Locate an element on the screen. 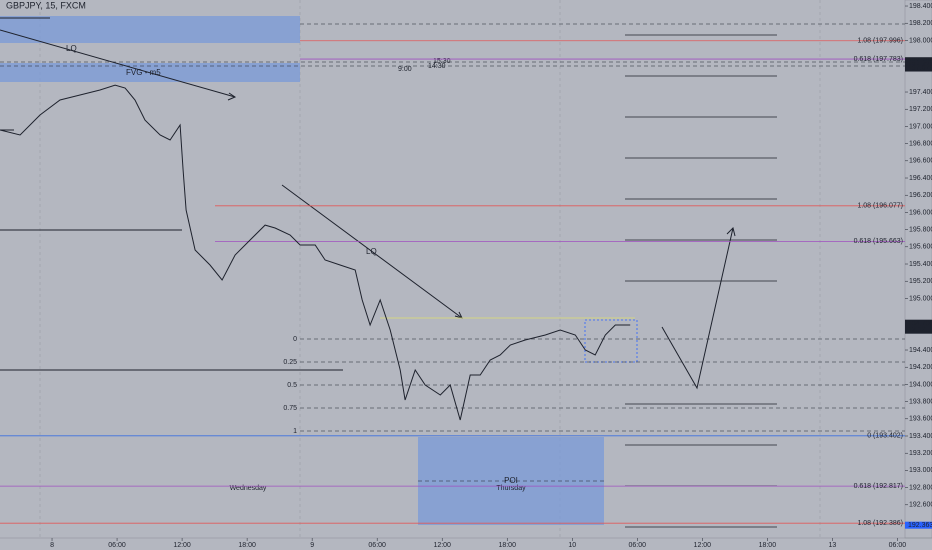 The height and width of the screenshot is (550, 932). fib-level-label: 1.08 (197.996) is located at coordinates (880, 41).